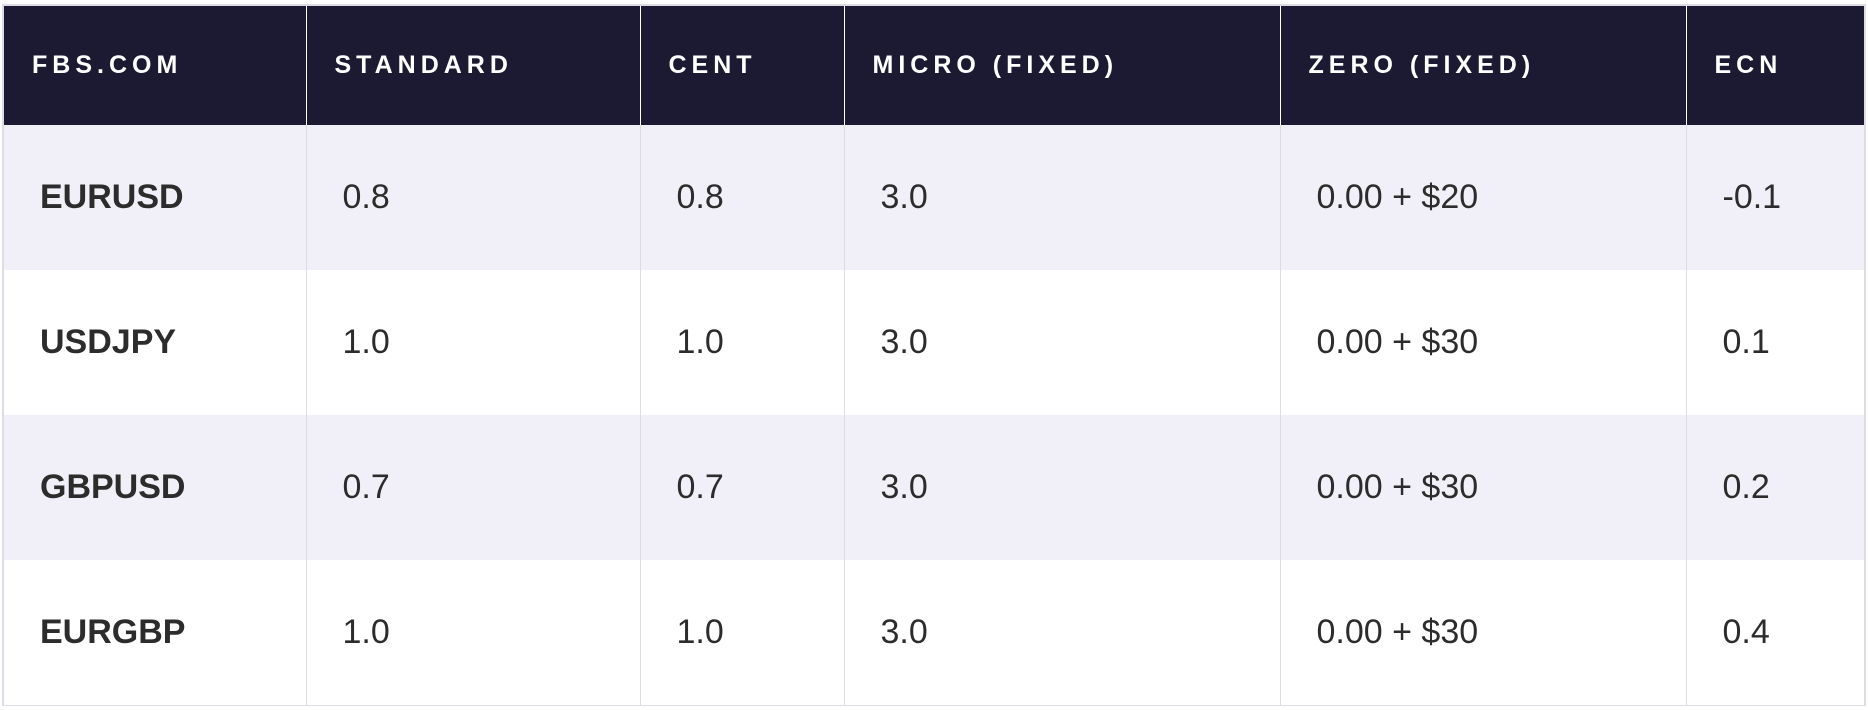 The width and height of the screenshot is (1868, 710). Describe the element at coordinates (1746, 487) in the screenshot. I see `spread-cell: 0.2` at that location.